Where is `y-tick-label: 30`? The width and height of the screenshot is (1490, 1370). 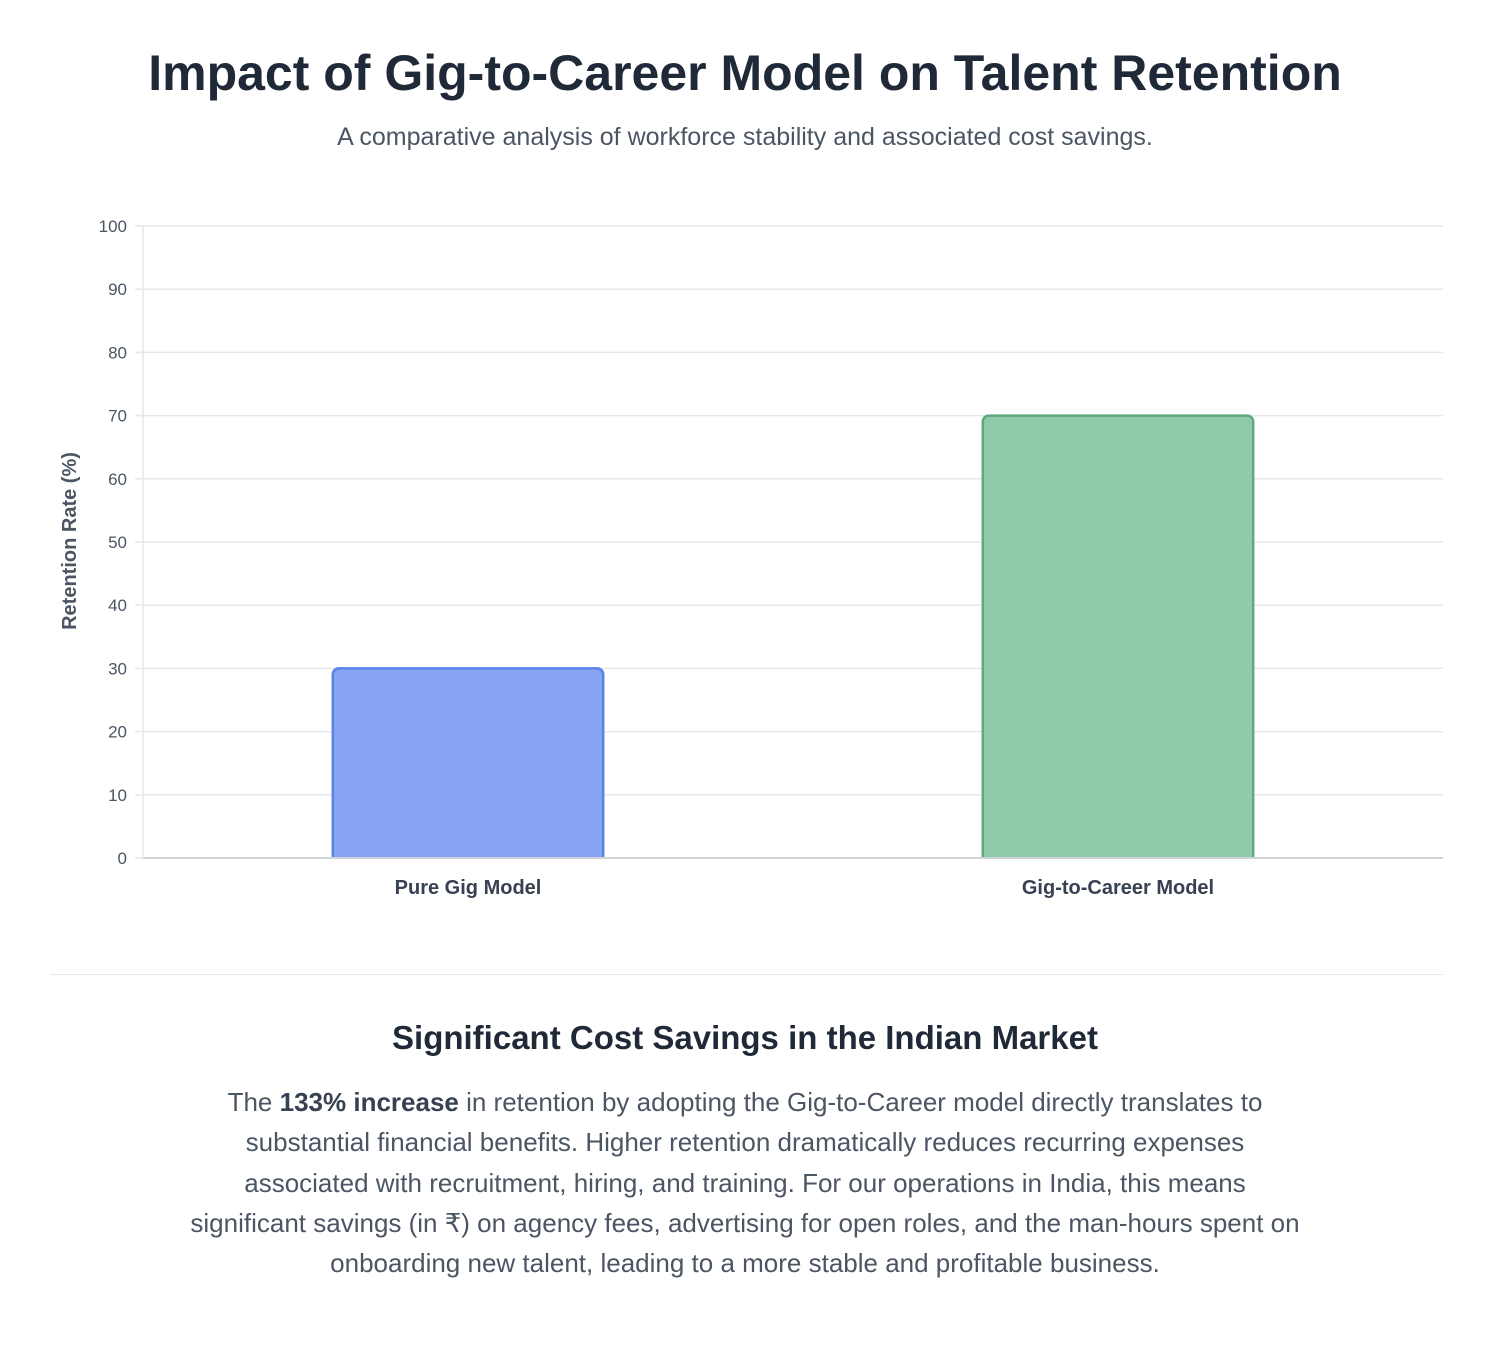
y-tick-label: 30 is located at coordinates (117, 668).